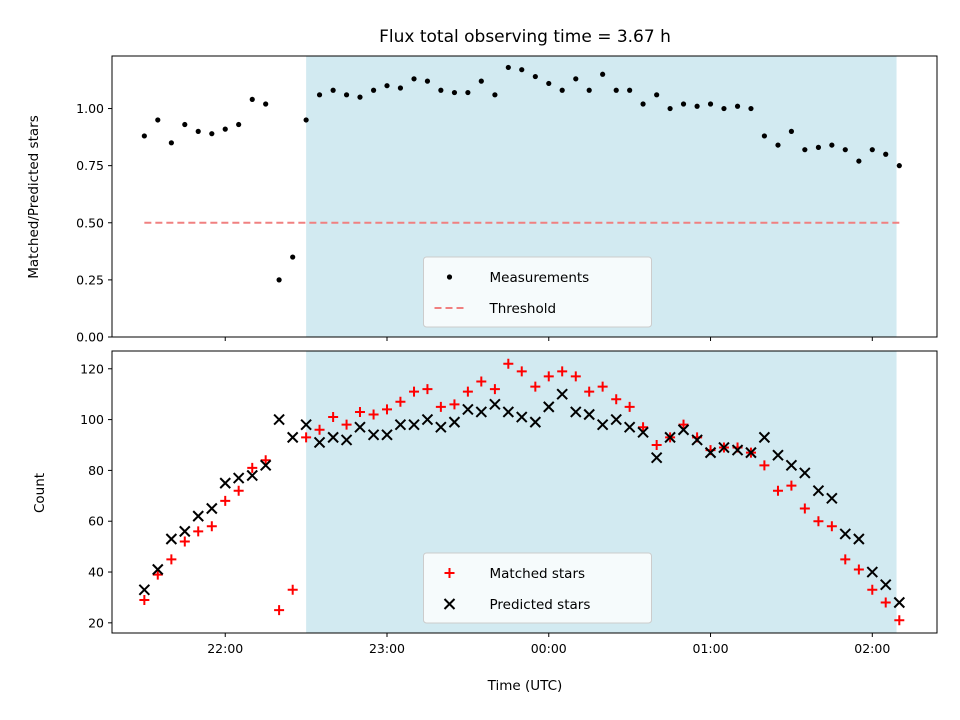 Image resolution: width=960 pixels, height=720 pixels. Describe the element at coordinates (540, 278) in the screenshot. I see `top-legend-measurements-label: Measurements` at that location.